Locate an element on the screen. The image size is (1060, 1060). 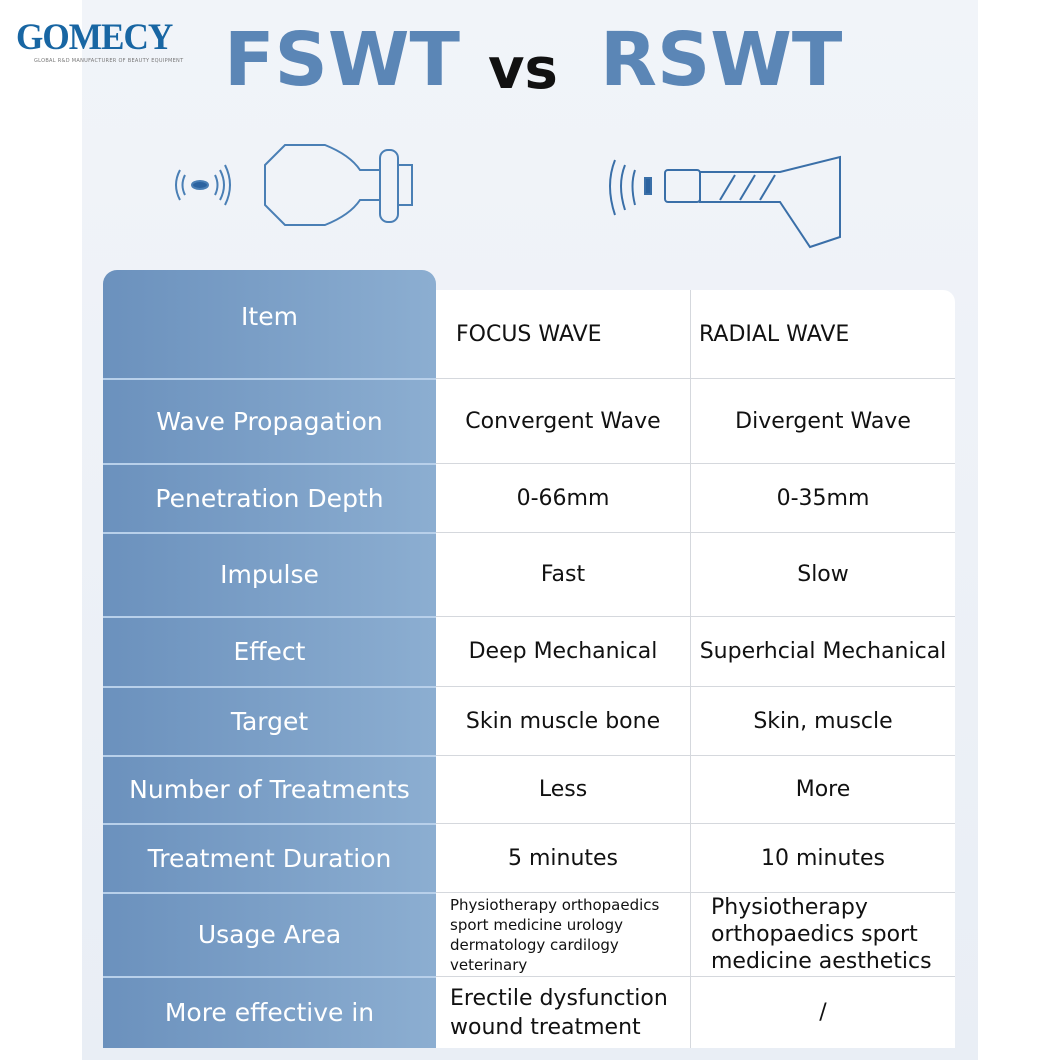
row-2-radial: Slow is located at coordinates (823, 574).